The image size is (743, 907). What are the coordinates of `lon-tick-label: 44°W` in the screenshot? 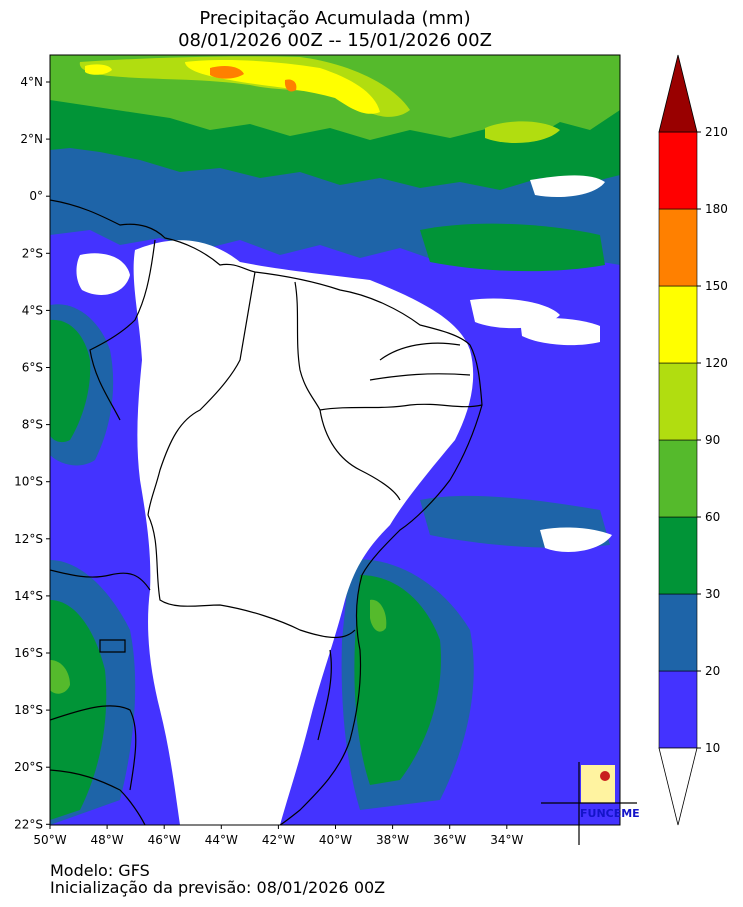 It's located at (221, 840).